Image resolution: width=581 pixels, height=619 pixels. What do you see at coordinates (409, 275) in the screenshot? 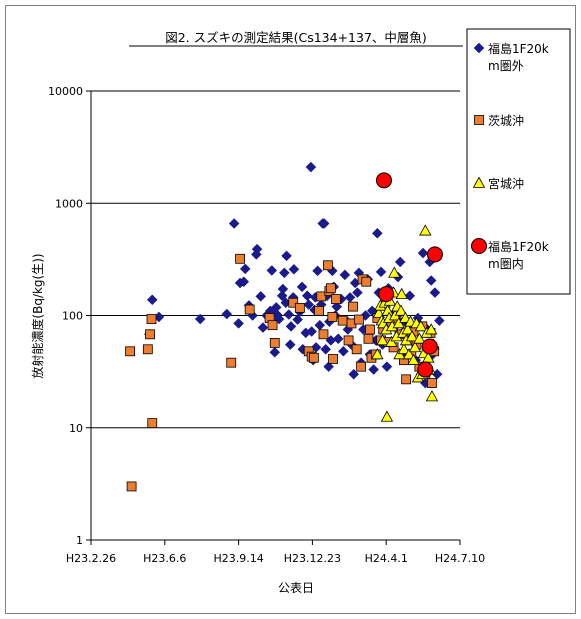
I see `series-circle` at bounding box center [409, 275].